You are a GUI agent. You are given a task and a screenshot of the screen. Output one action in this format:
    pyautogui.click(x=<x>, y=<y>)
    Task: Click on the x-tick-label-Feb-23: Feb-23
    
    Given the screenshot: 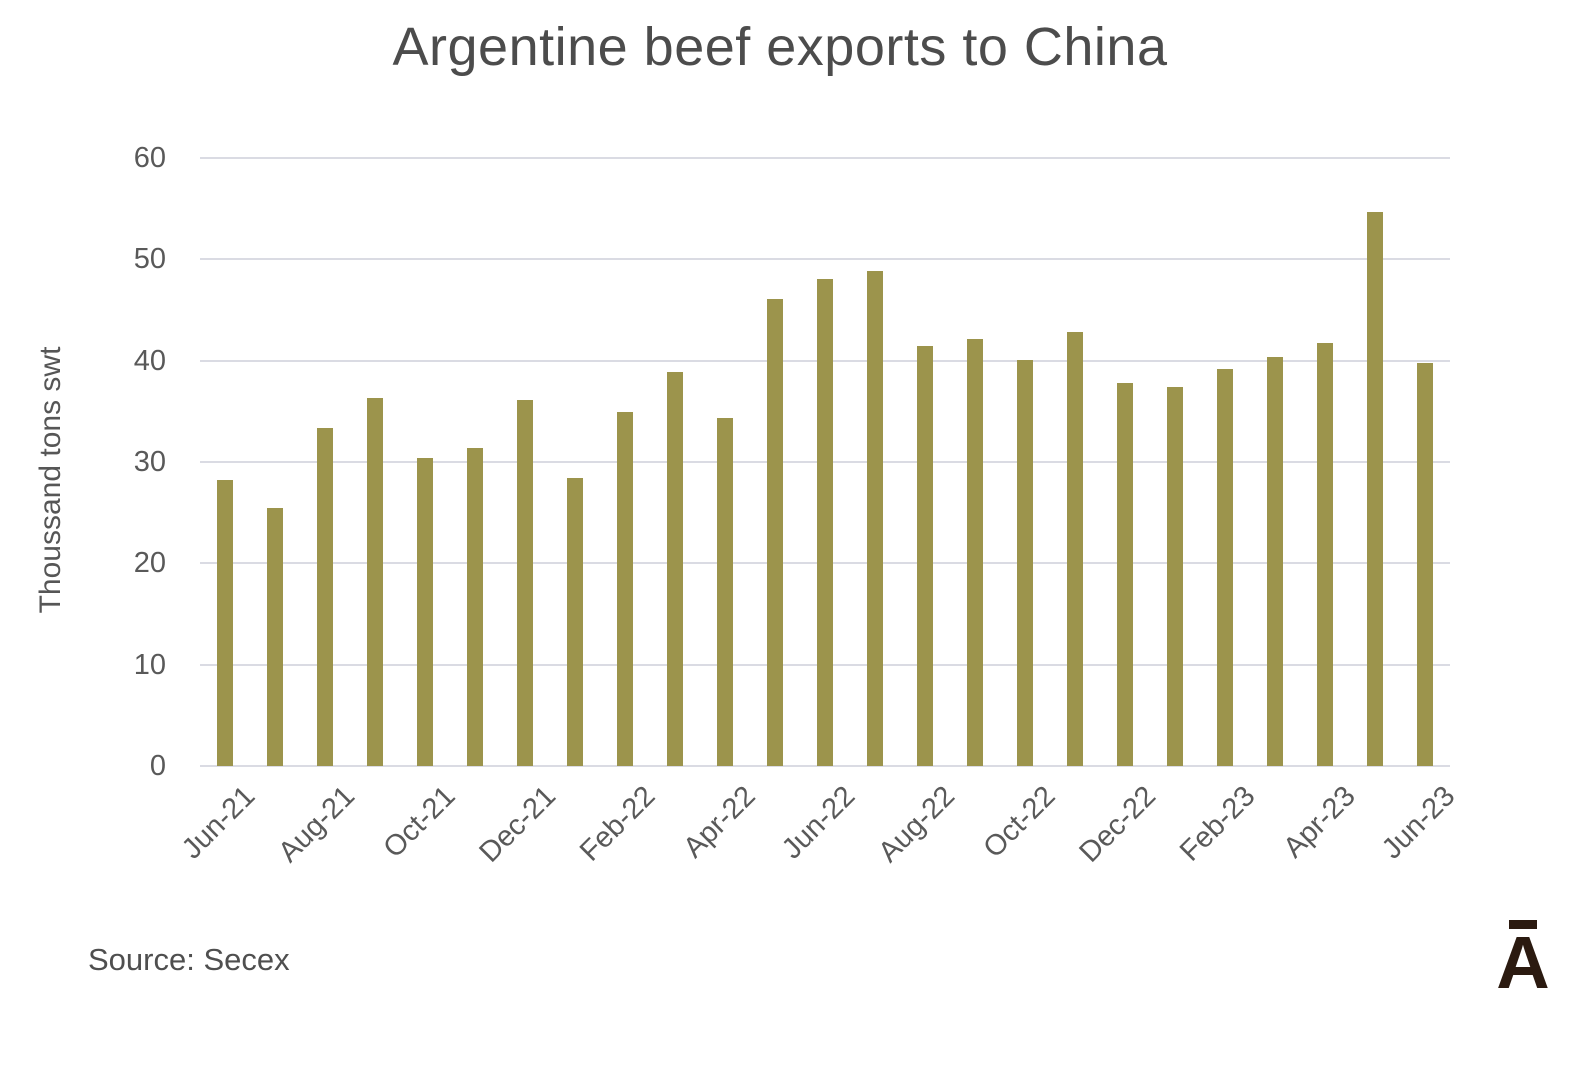 What is the action you would take?
    pyautogui.click(x=1218, y=824)
    